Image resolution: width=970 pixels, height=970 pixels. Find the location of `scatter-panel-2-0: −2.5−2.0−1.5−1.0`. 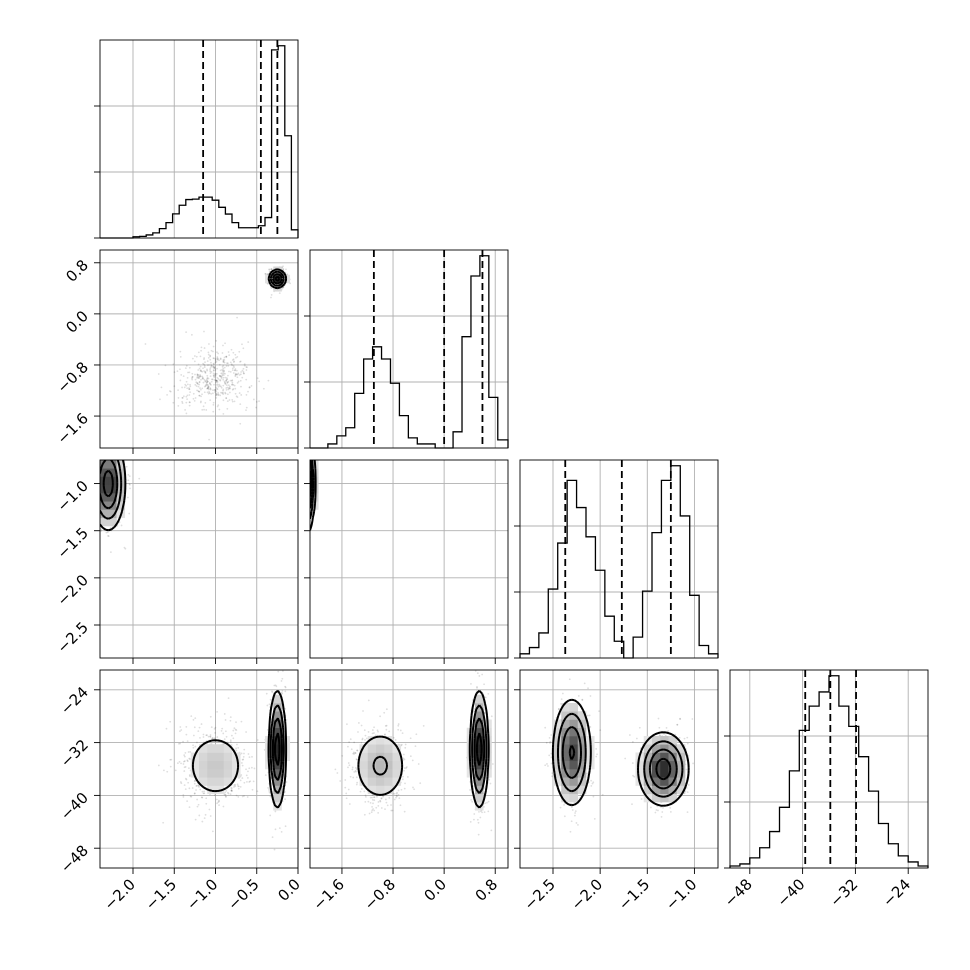

scatter-panel-2-0: −2.5−2.0−1.5−1.0 is located at coordinates (176, 535).